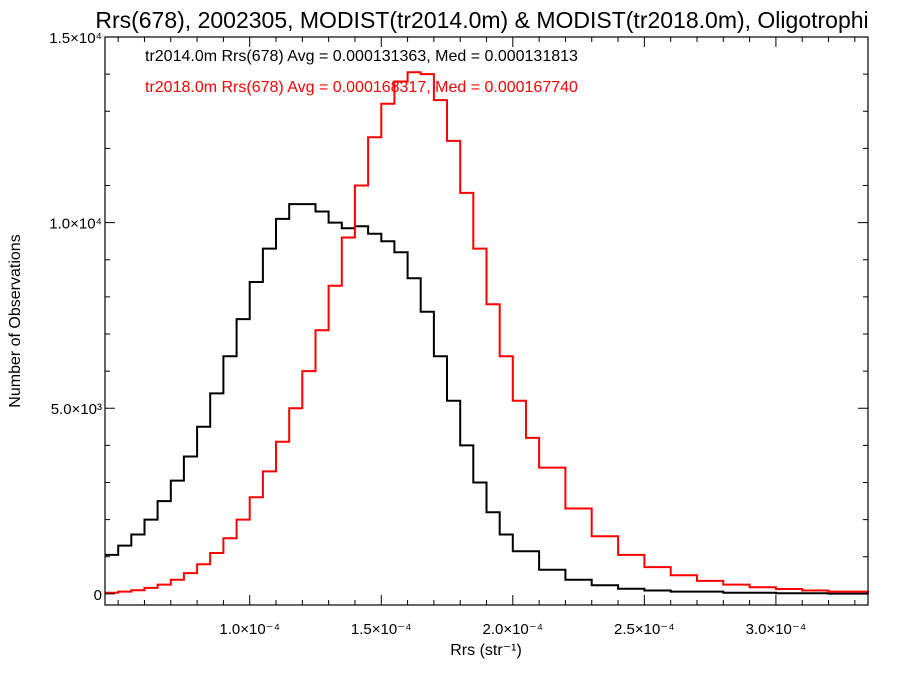 Image resolution: width=900 pixels, height=675 pixels. Describe the element at coordinates (486, 650) in the screenshot. I see `x-axis-label: Rrs (str⁻¹)` at that location.